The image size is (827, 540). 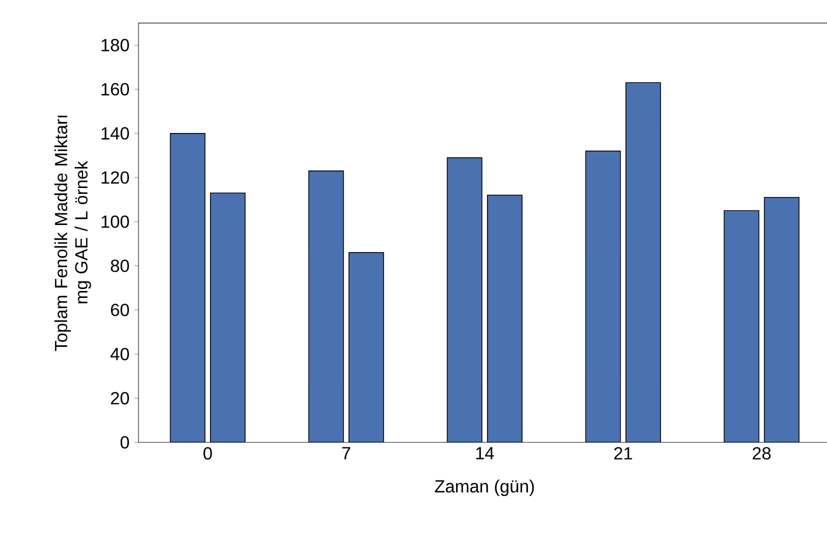 I want to click on y-tick-label: 20, so click(x=119, y=398).